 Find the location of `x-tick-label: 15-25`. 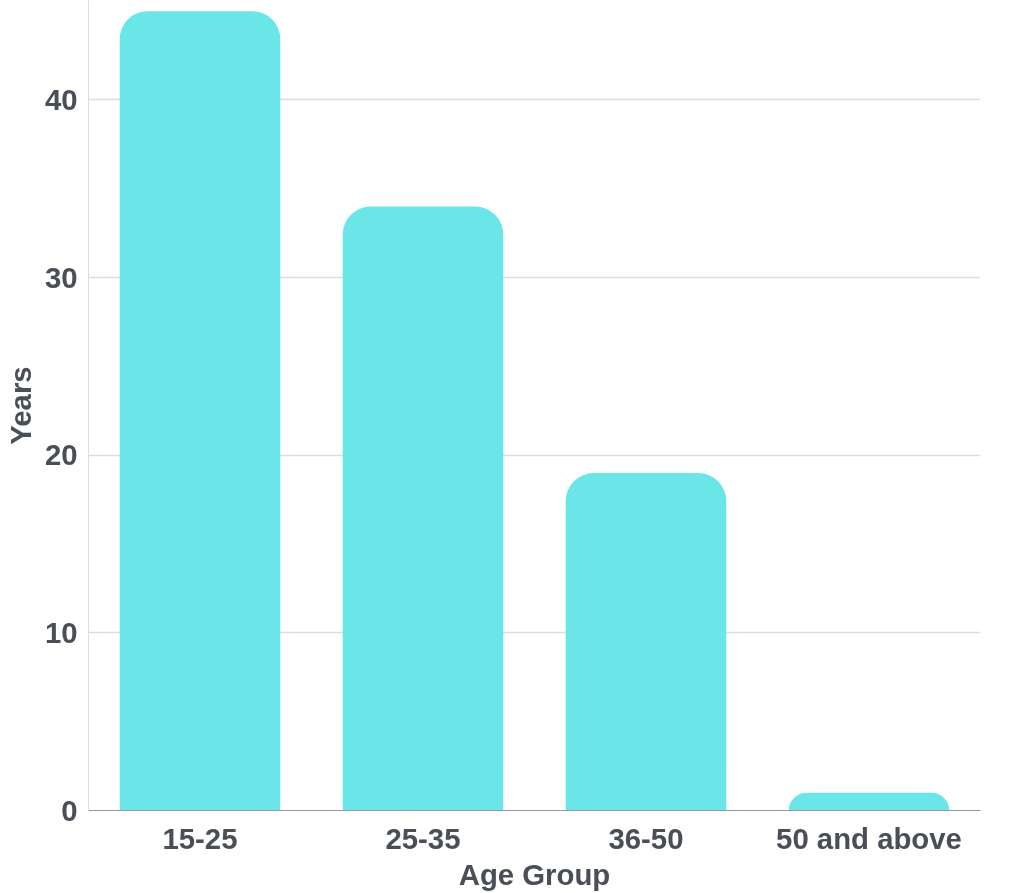

x-tick-label: 15-25 is located at coordinates (200, 838).